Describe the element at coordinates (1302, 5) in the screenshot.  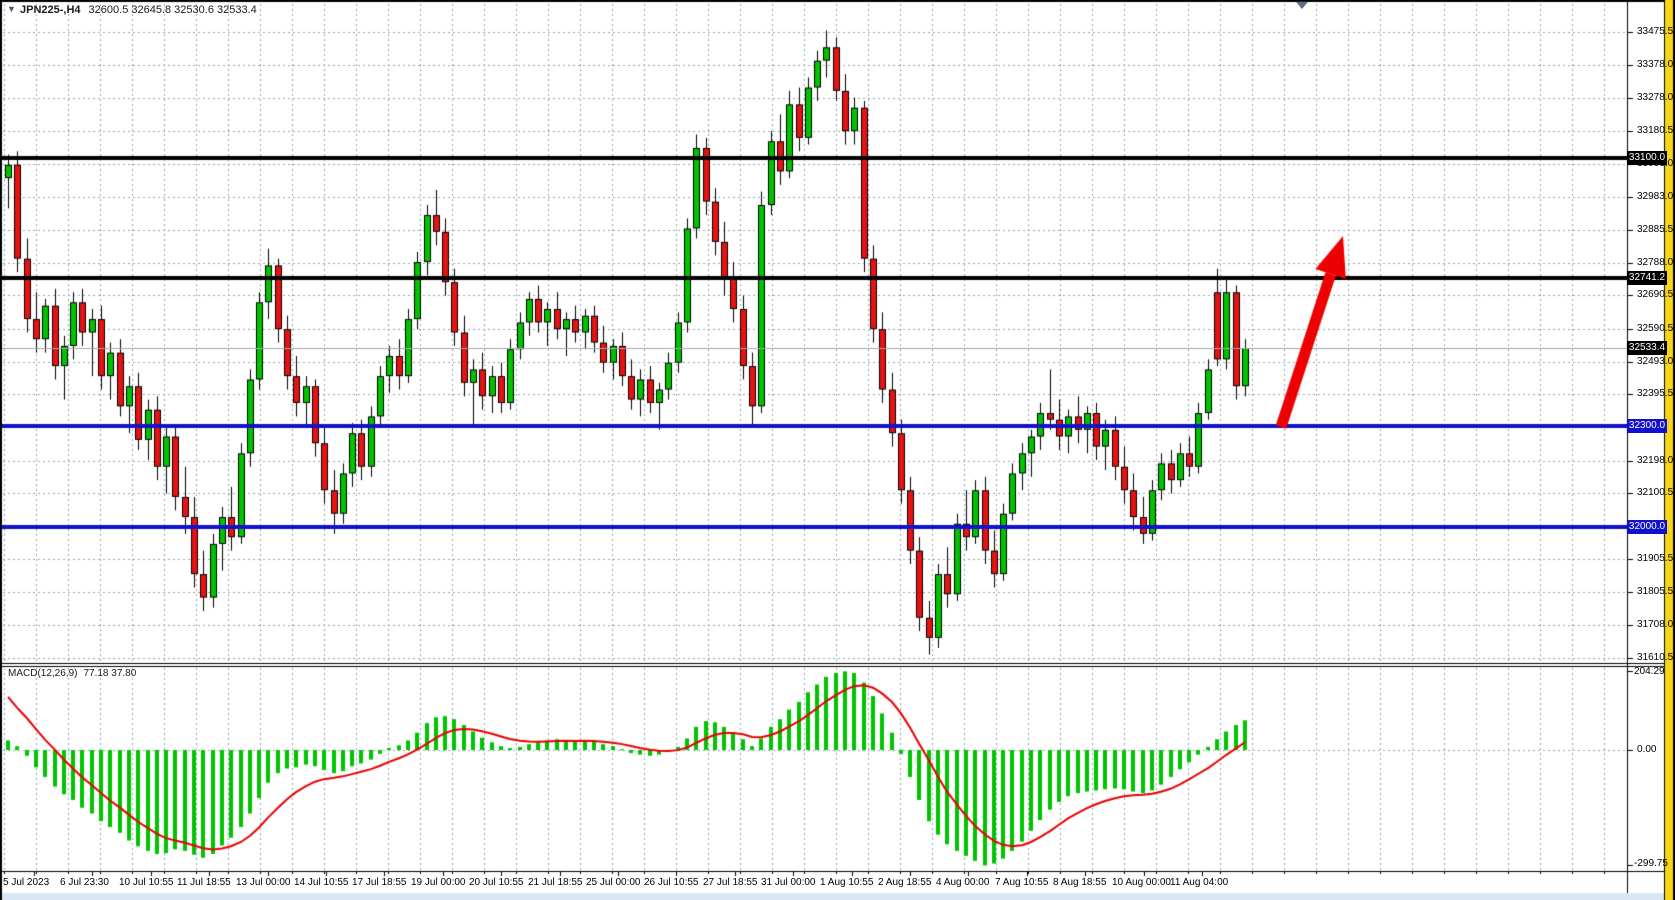
I see `scroll-position-marker` at that location.